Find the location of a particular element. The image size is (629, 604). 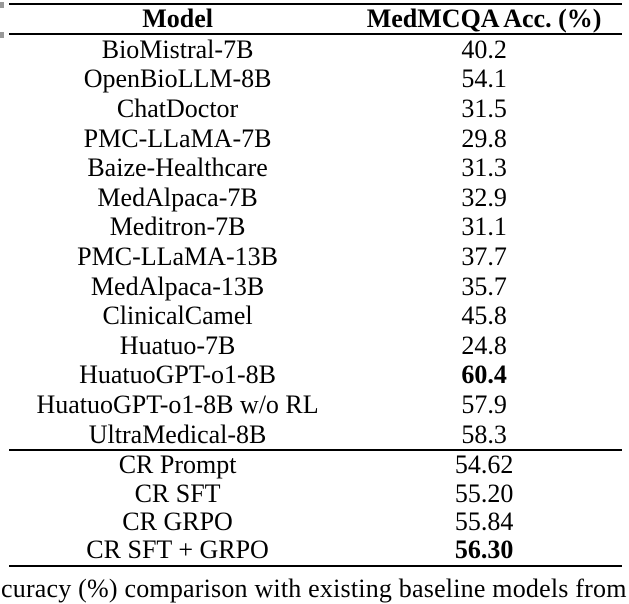

accuracy-cell: 57.9 is located at coordinates (484, 404).